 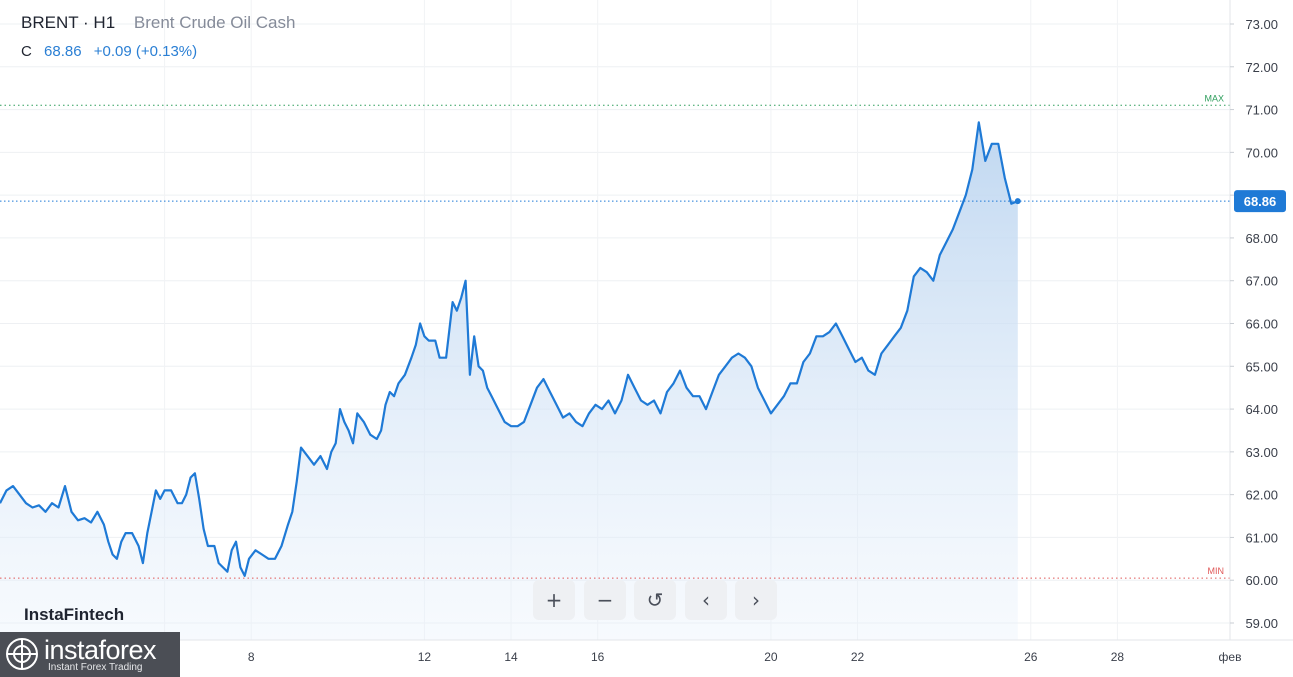 I want to click on chart-header: BRENT · H1 Brent Crude Oil Cash, so click(x=158, y=23).